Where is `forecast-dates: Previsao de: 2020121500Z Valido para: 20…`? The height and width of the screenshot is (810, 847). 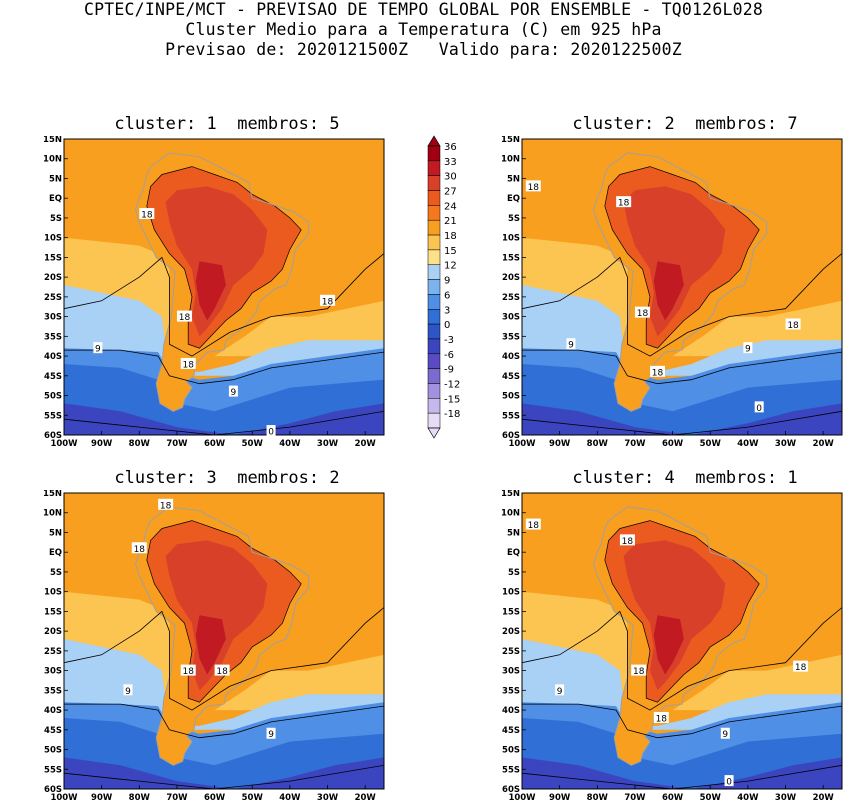 forecast-dates: Previsao de: 2020121500Z Valido para: 20… is located at coordinates (423, 49).